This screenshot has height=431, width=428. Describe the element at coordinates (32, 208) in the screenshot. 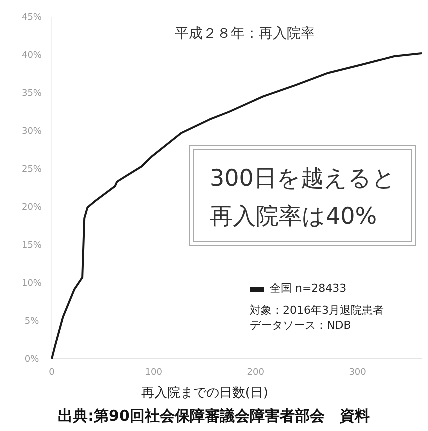

I see `y-tick-label: 20%` at that location.